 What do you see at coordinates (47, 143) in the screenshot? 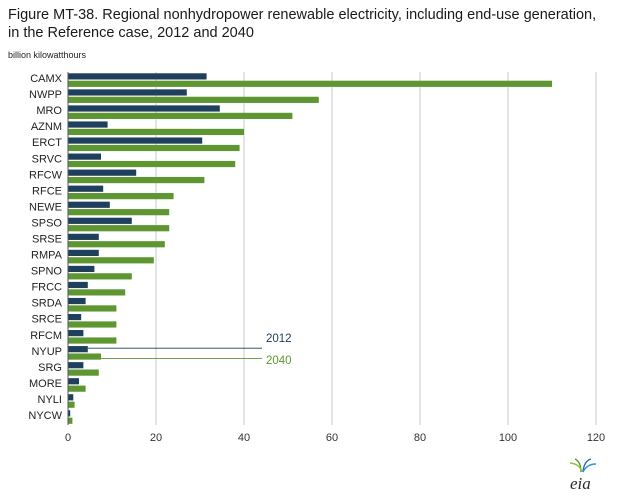
I see `category-label: ERCT` at bounding box center [47, 143].